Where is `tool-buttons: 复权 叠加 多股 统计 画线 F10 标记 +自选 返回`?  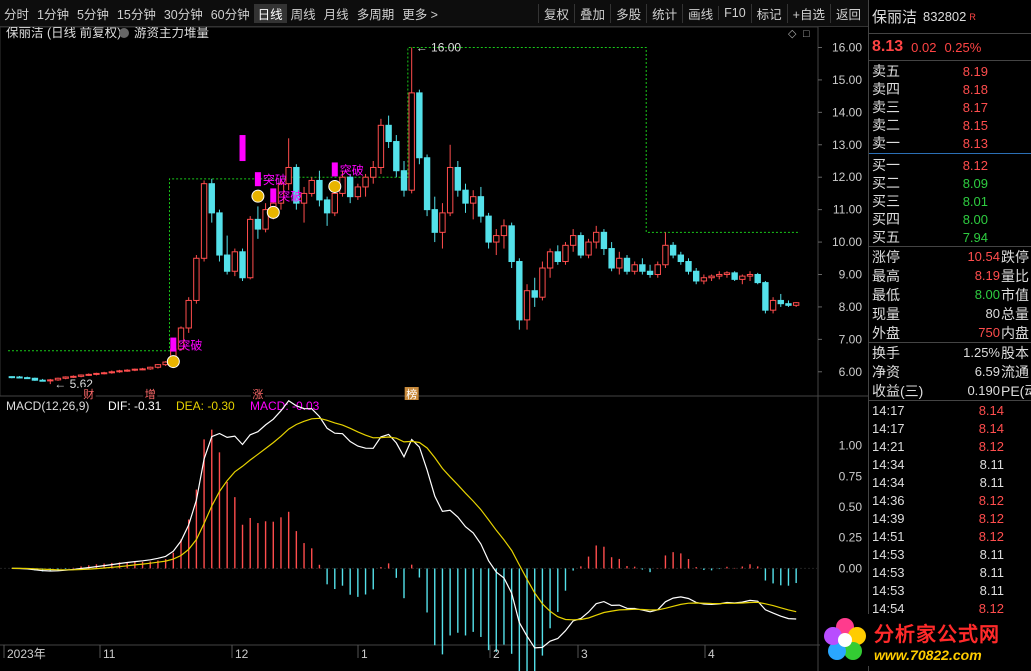 tool-buttons: 复权 叠加 多股 统计 画线 F10 标记 +自选 返回 is located at coordinates (702, 13).